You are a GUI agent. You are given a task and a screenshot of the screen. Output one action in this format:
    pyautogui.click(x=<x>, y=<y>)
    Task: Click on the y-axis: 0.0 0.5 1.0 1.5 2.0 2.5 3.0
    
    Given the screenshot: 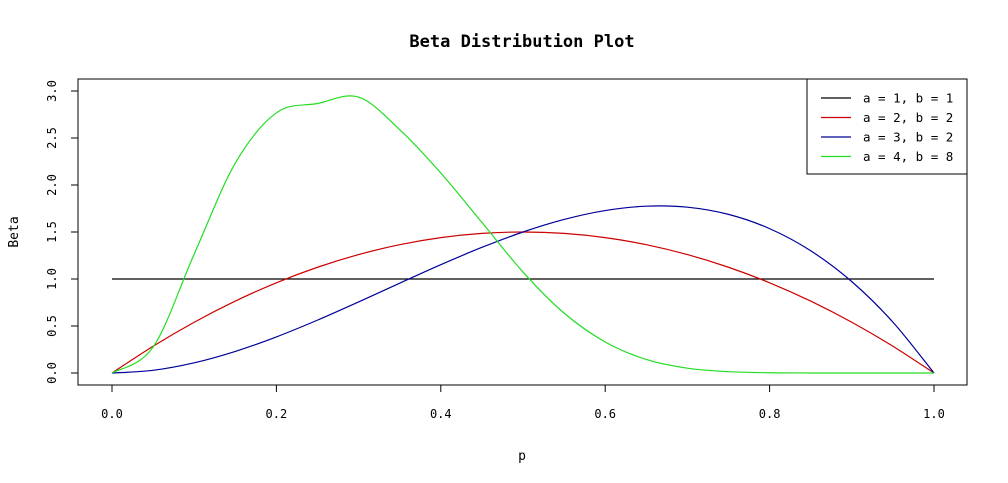 What is the action you would take?
    pyautogui.click(x=62, y=232)
    